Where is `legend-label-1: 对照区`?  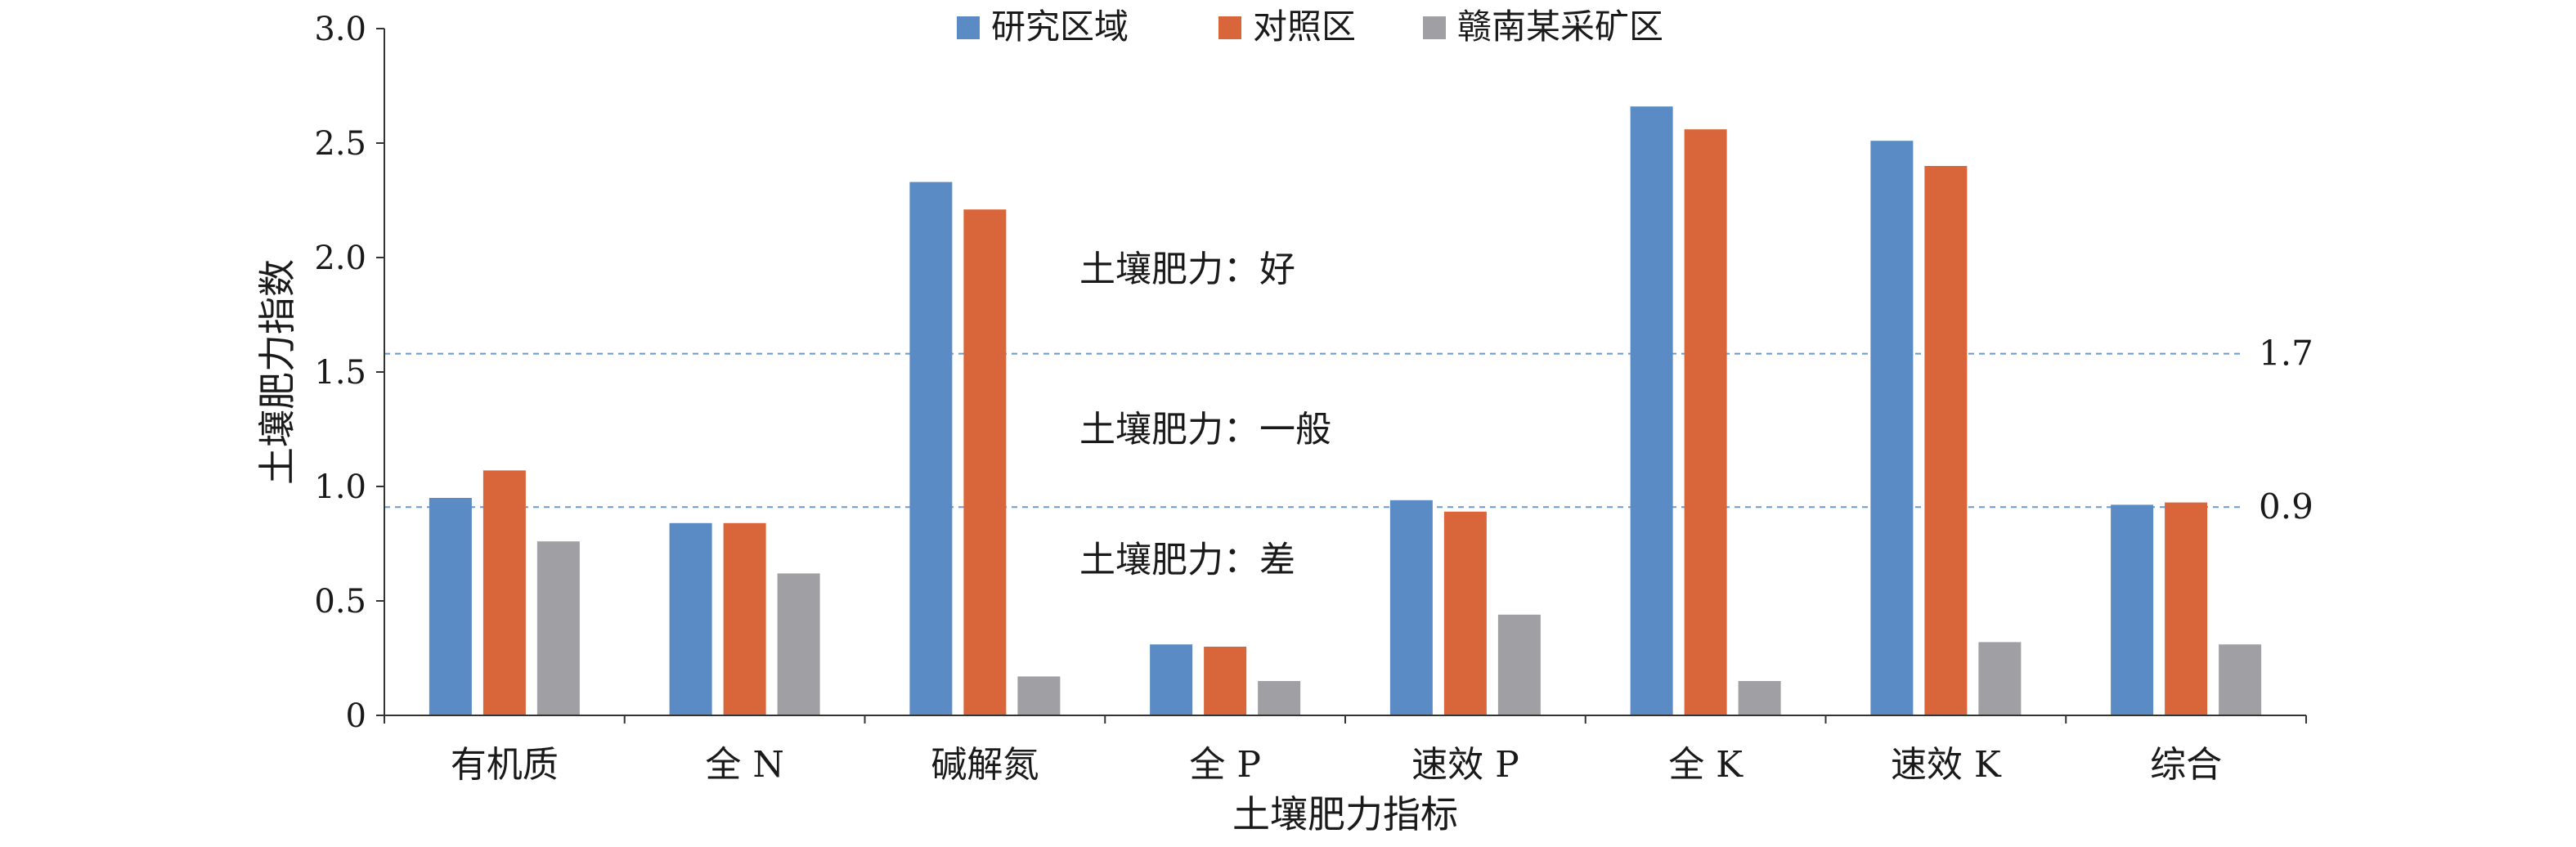 legend-label-1: 对照区 is located at coordinates (1304, 27).